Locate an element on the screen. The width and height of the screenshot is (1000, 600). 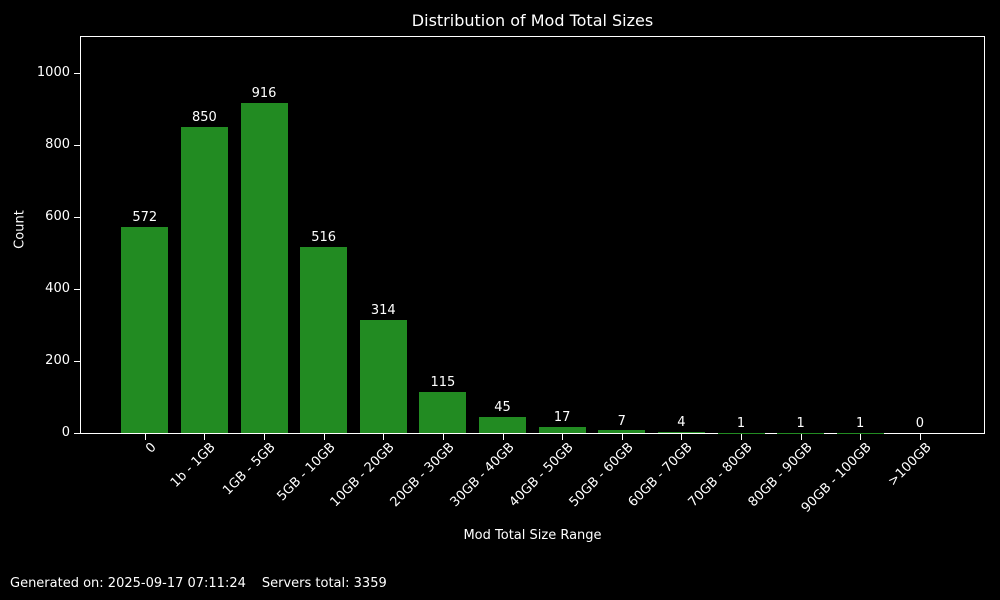
x-axis-label: Mod Total Size Range is located at coordinates (532, 535).